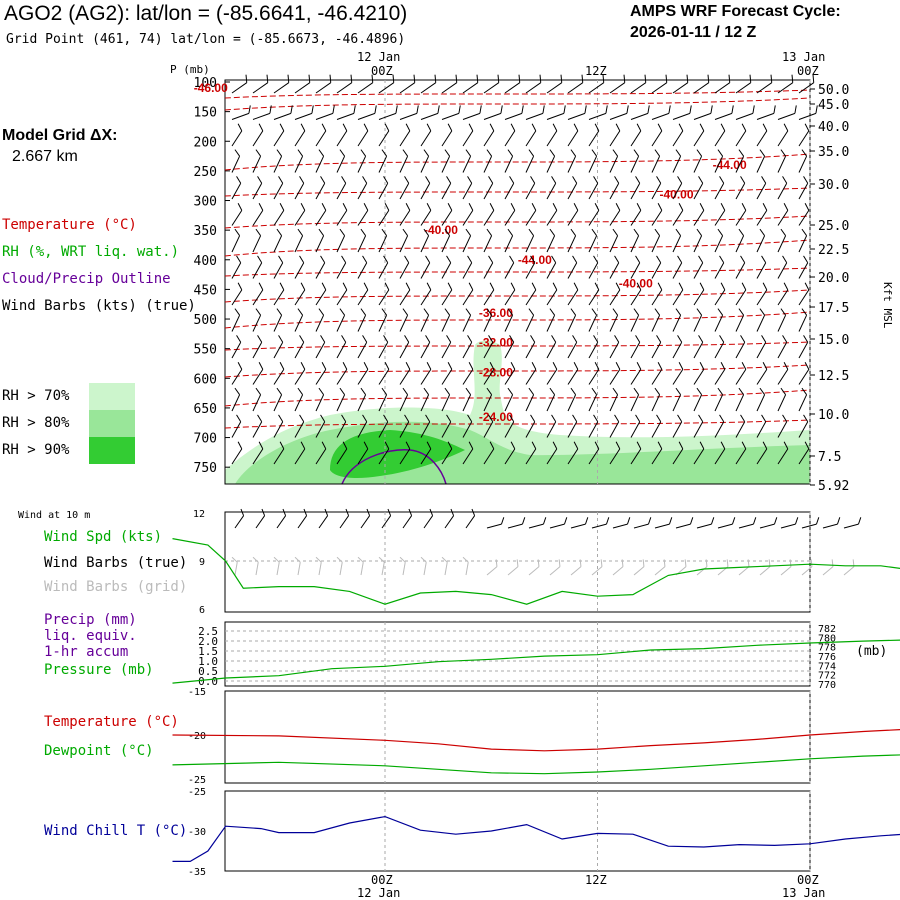 The height and width of the screenshot is (900, 900). What do you see at coordinates (205, 202) in the screenshot?
I see `pressure-tick-label: 300` at bounding box center [205, 202].